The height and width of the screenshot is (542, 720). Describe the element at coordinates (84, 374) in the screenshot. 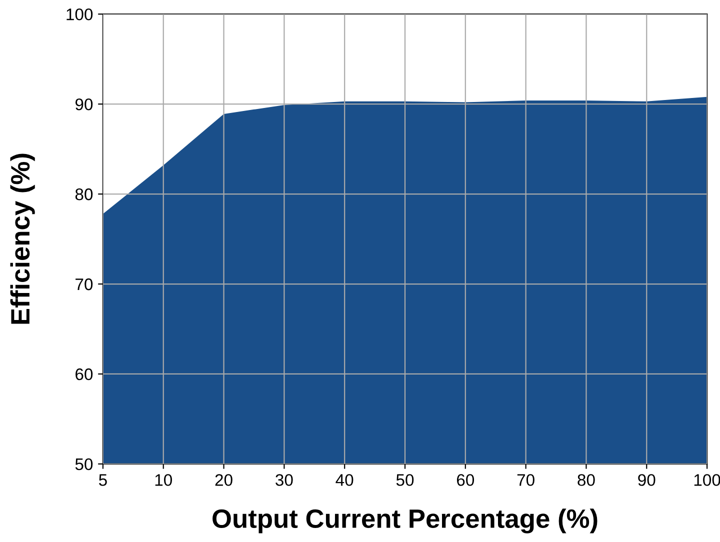

I see `y-tick-label: 60` at that location.